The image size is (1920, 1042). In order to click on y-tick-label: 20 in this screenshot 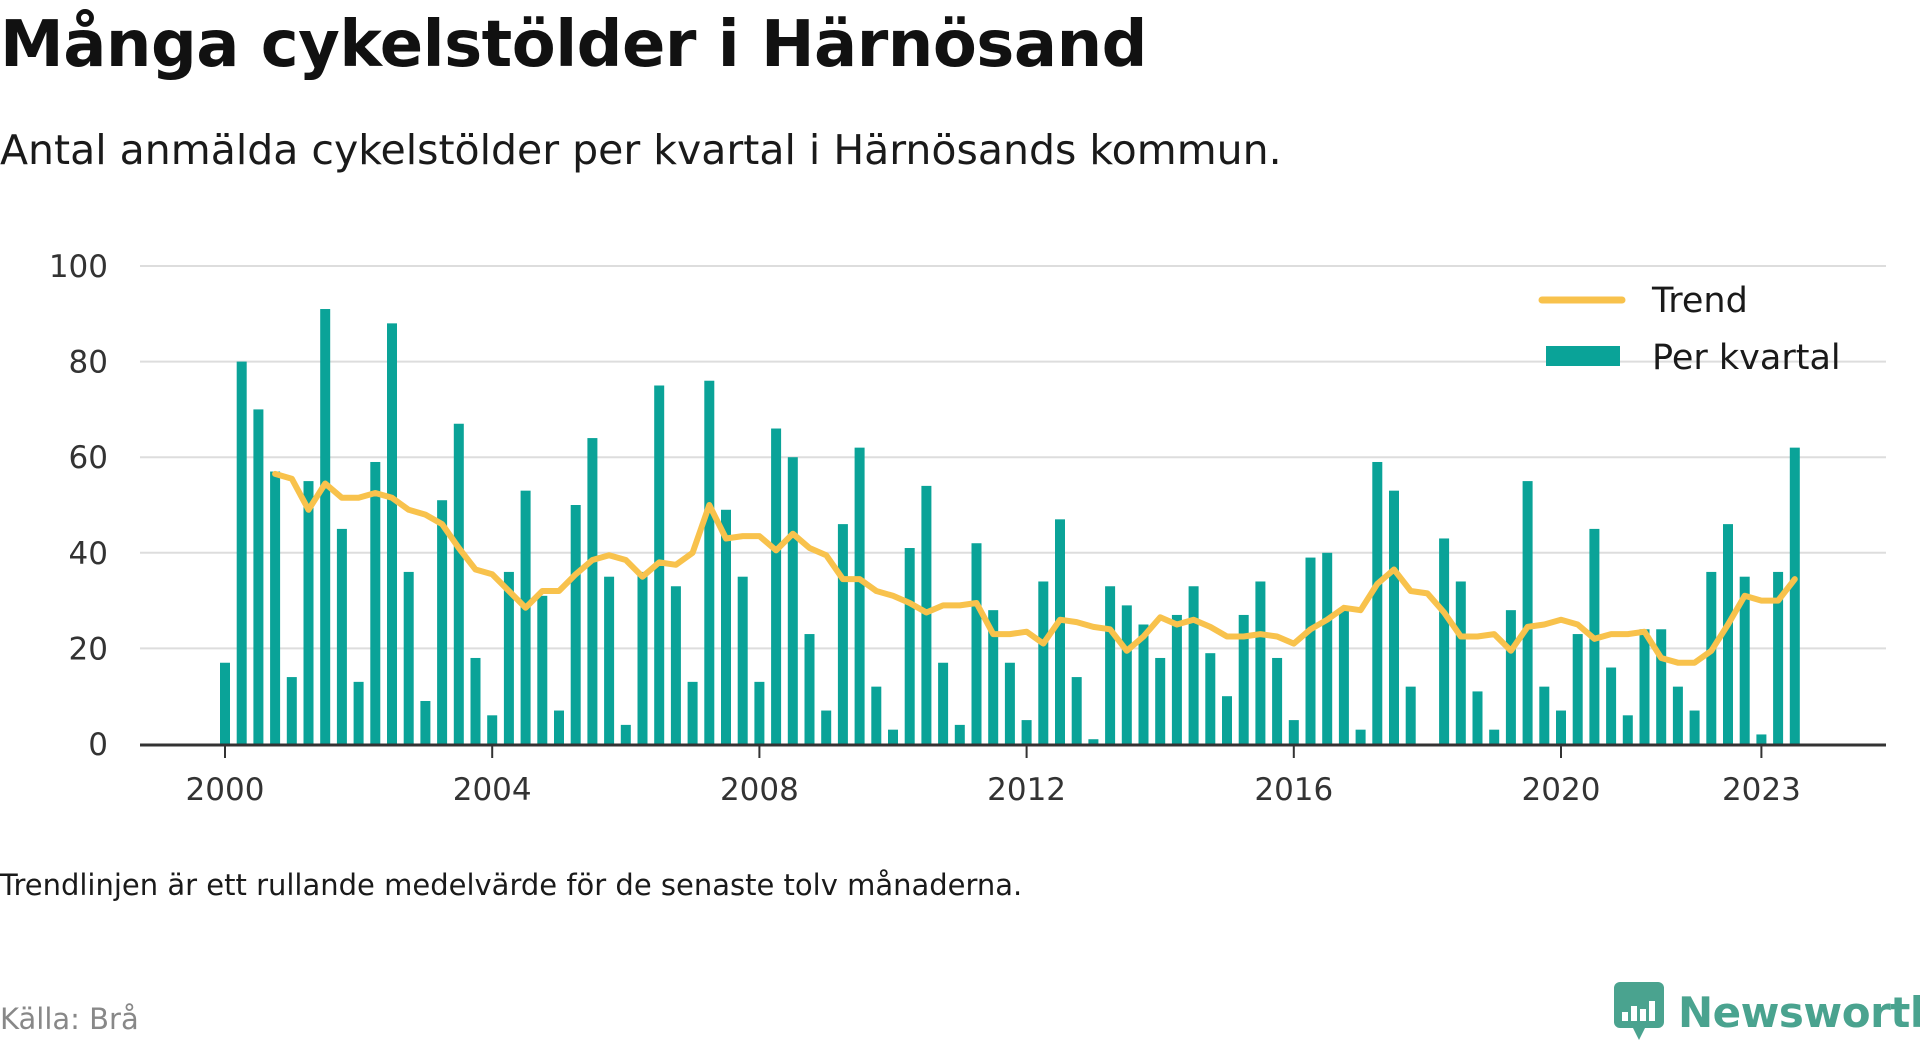, I will do `click(88, 649)`.